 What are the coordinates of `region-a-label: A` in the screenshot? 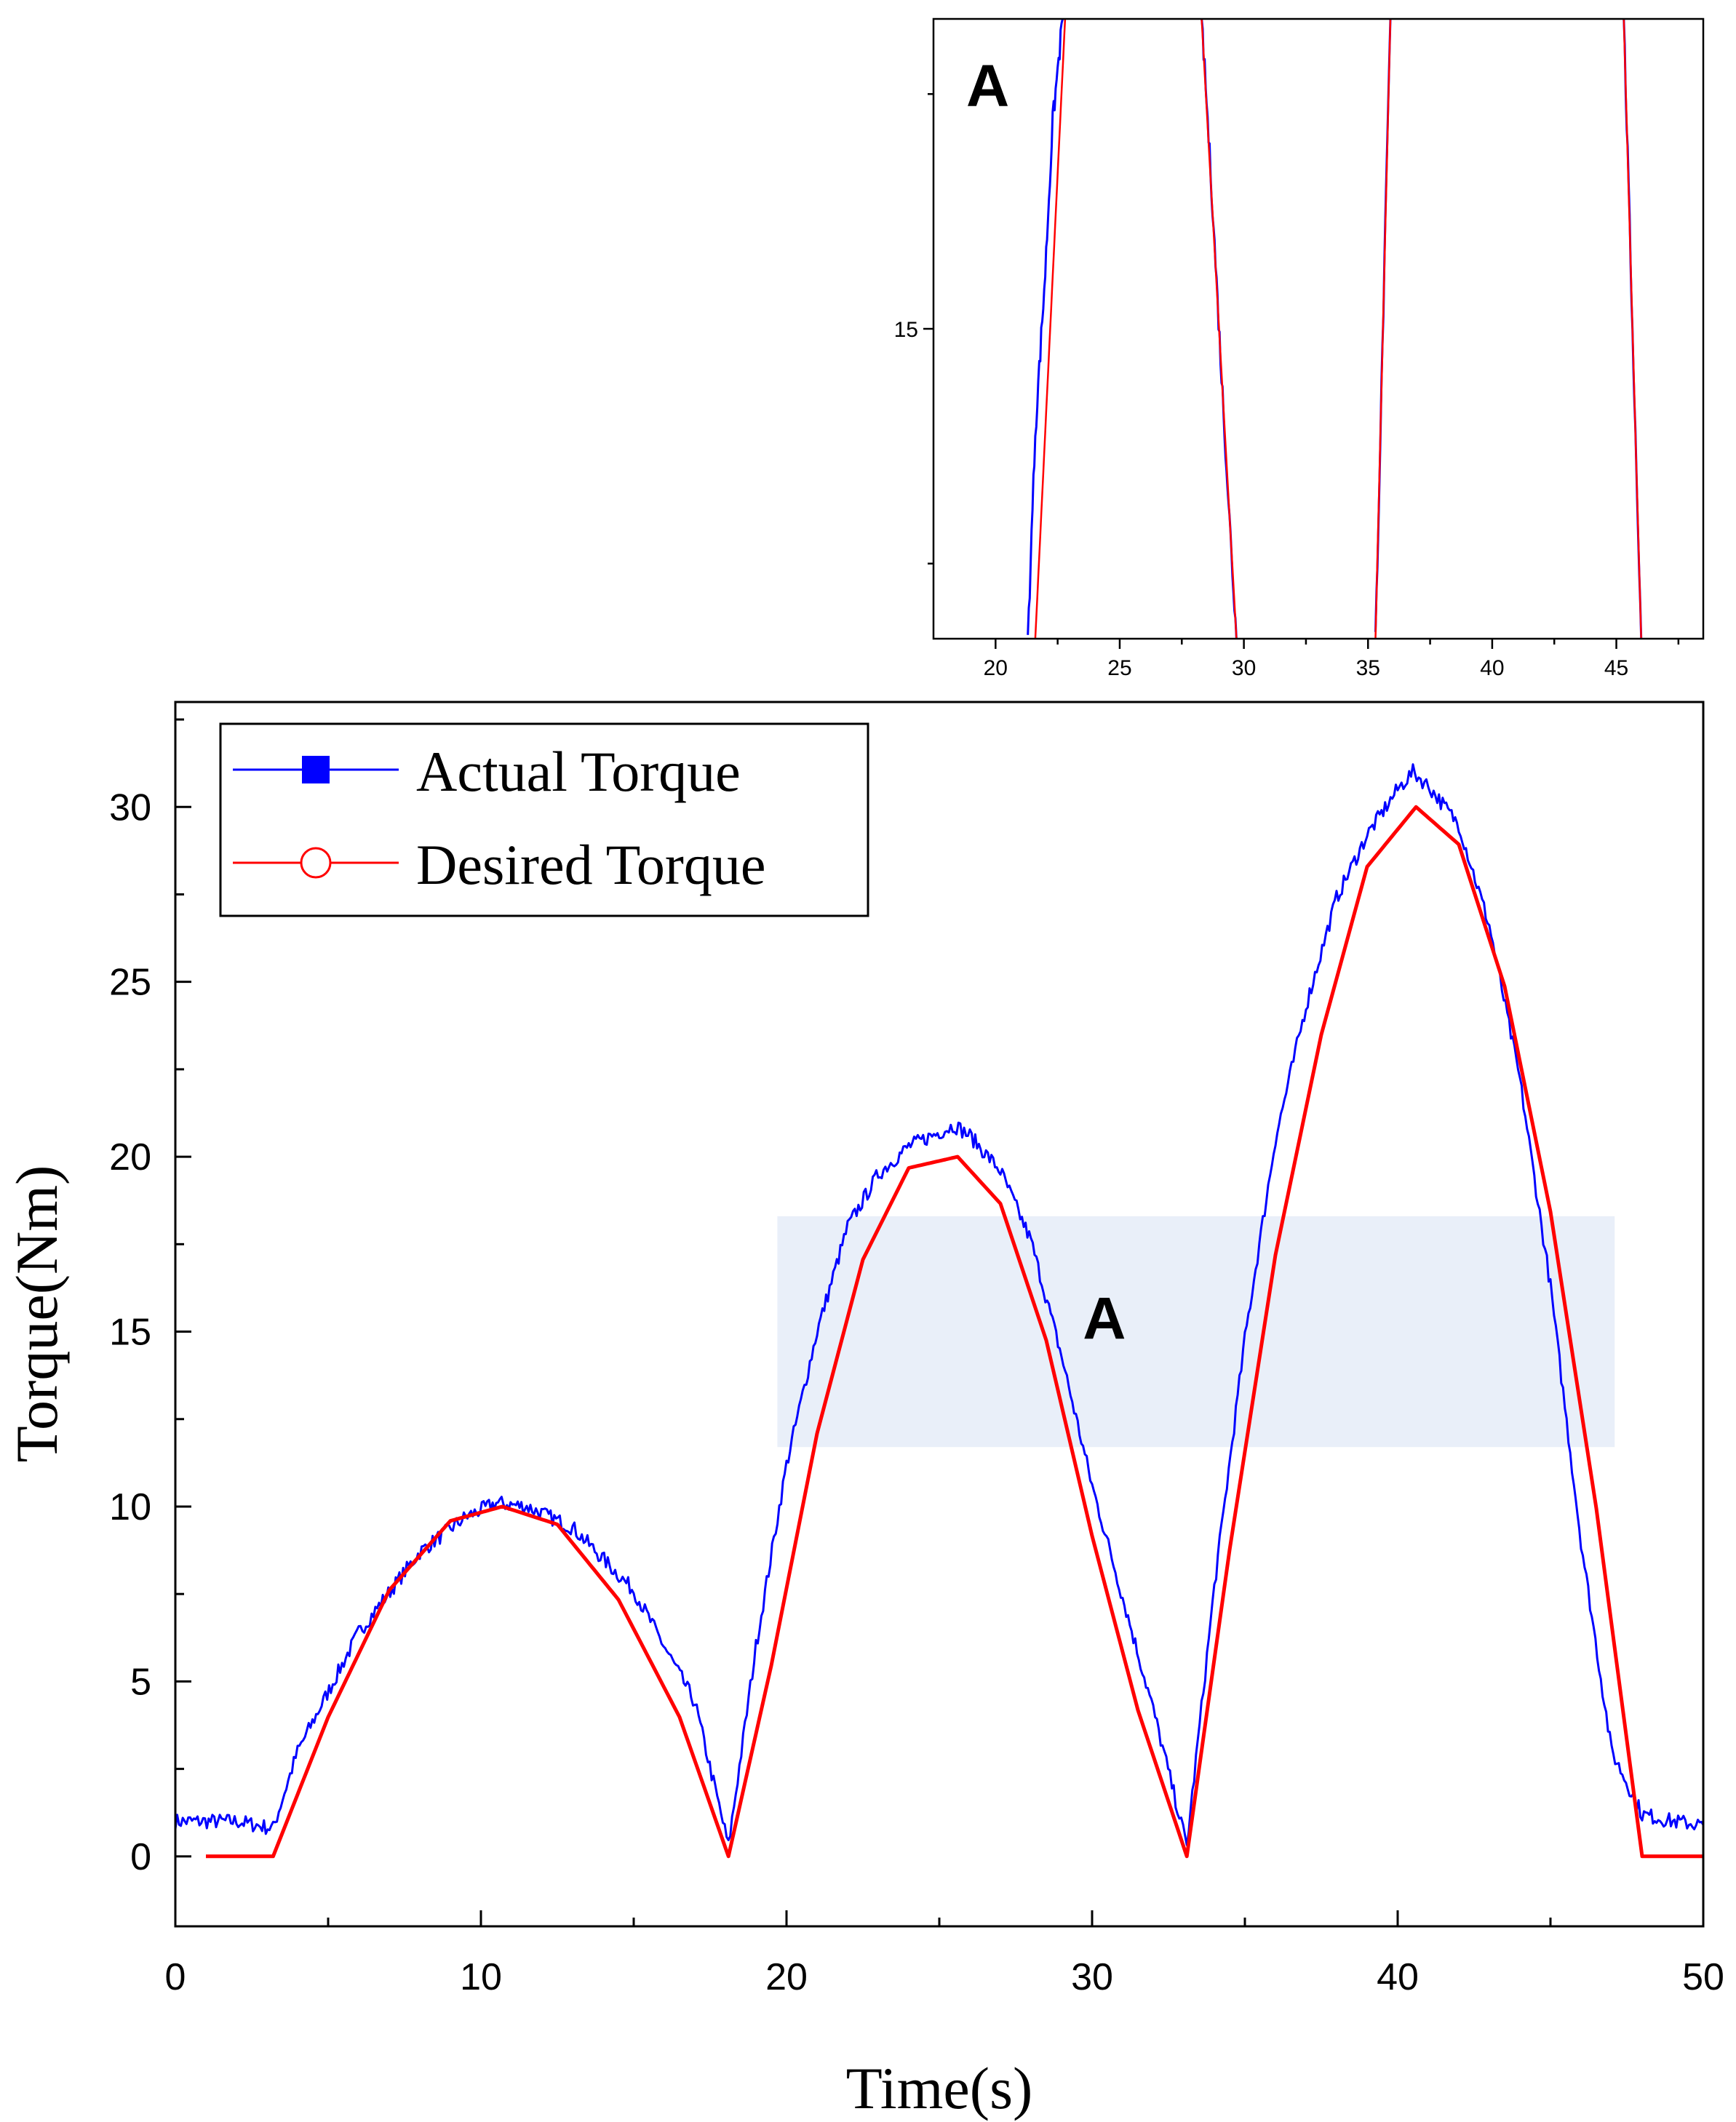 It's located at (1104, 1319).